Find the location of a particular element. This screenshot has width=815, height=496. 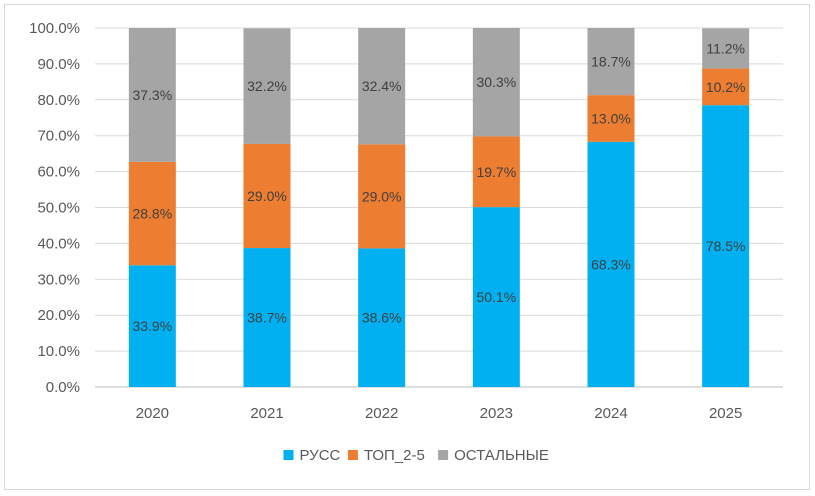

data-label: 30.3% is located at coordinates (496, 82).